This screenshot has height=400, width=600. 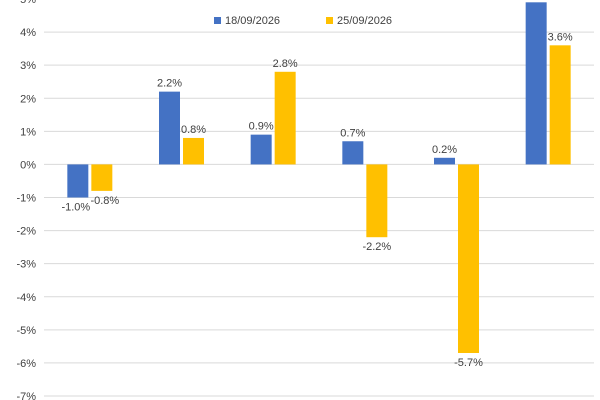 I want to click on y-tick-label: -6%, so click(x=26, y=364).